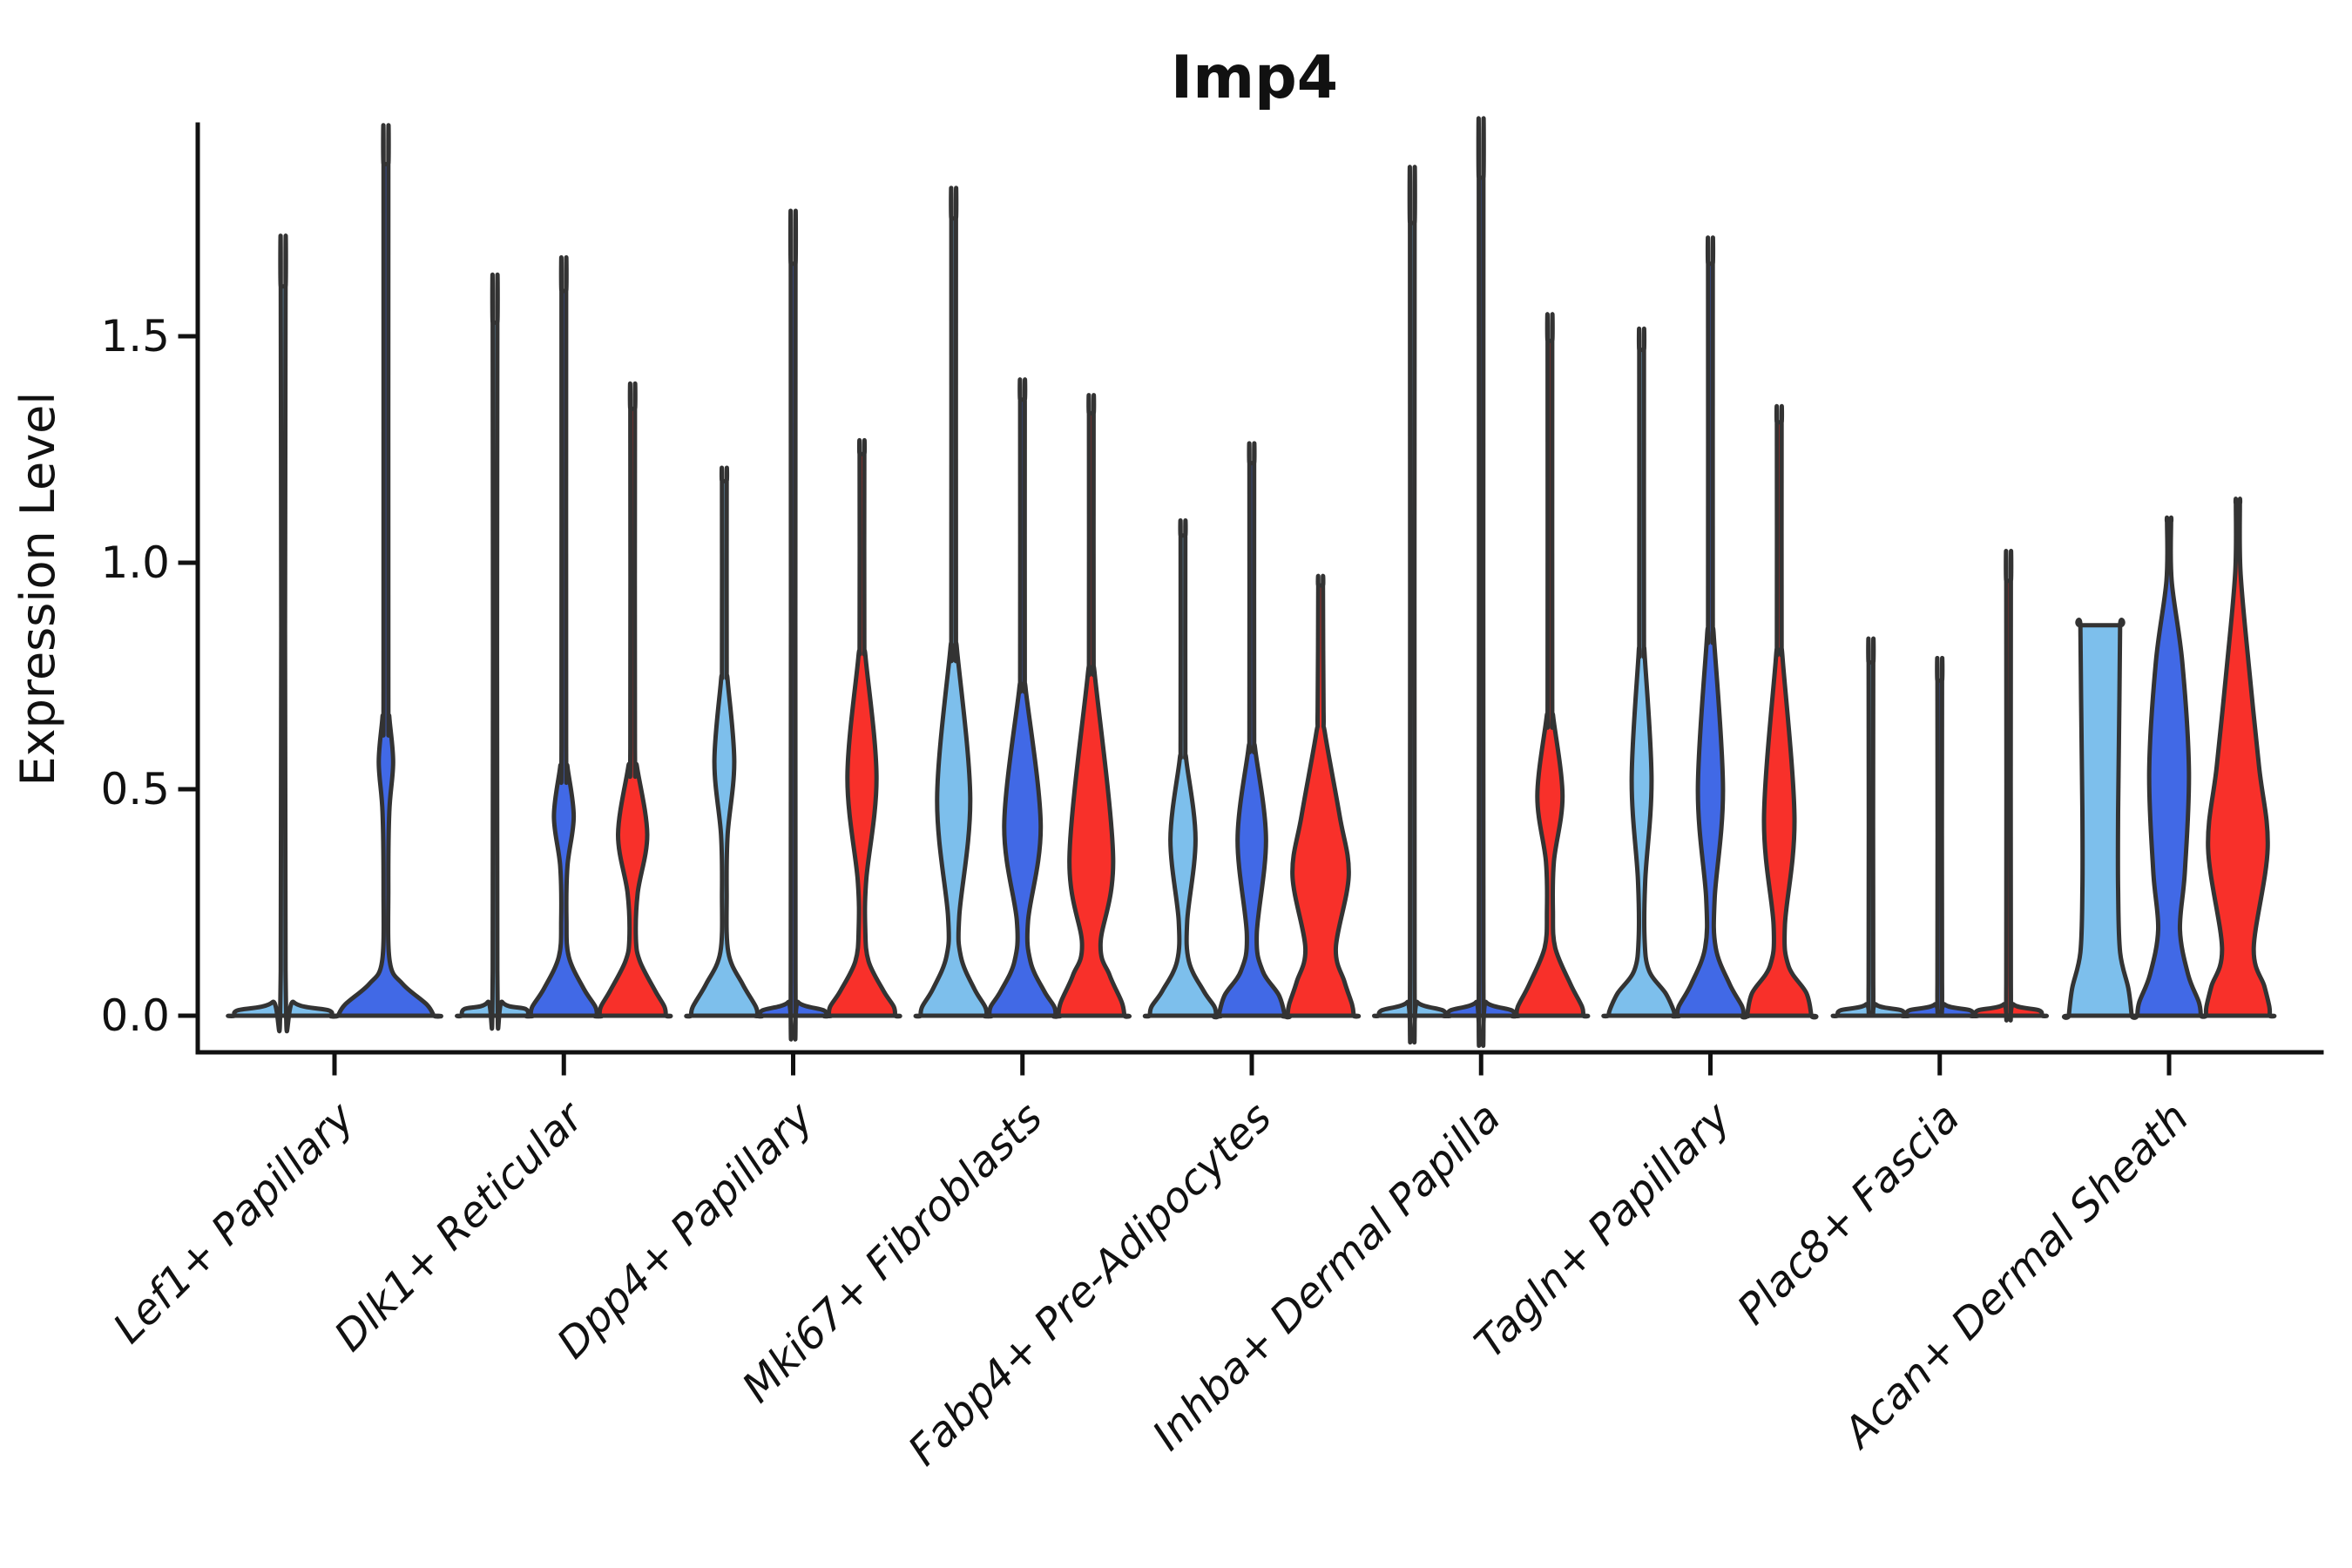 The image size is (2352, 1568). What do you see at coordinates (685, 1230) in the screenshot?
I see `x-tick-label: Dpp4+ Papillary` at bounding box center [685, 1230].